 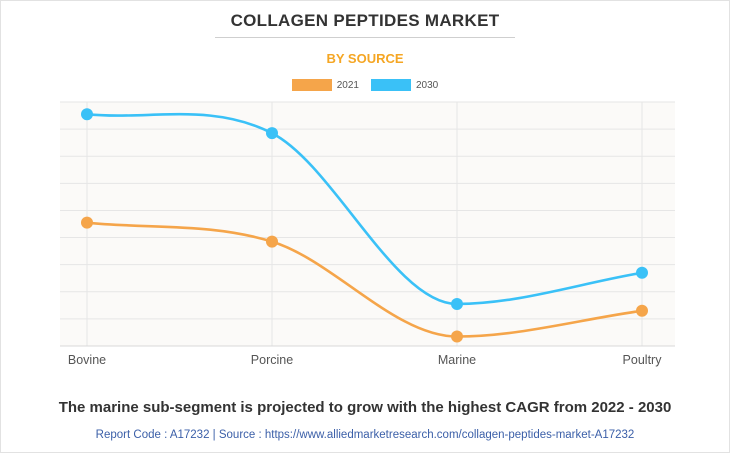 I want to click on legend-item-2030: 2030, so click(x=404, y=85).